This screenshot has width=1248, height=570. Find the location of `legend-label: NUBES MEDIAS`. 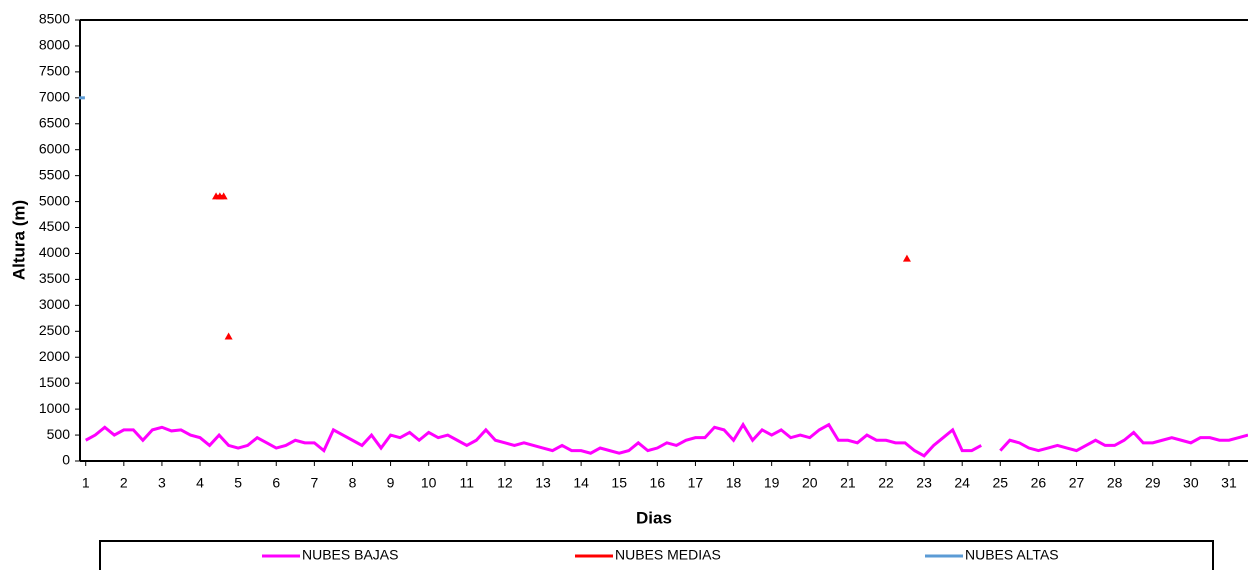

legend-label: NUBES MEDIAS is located at coordinates (668, 555).